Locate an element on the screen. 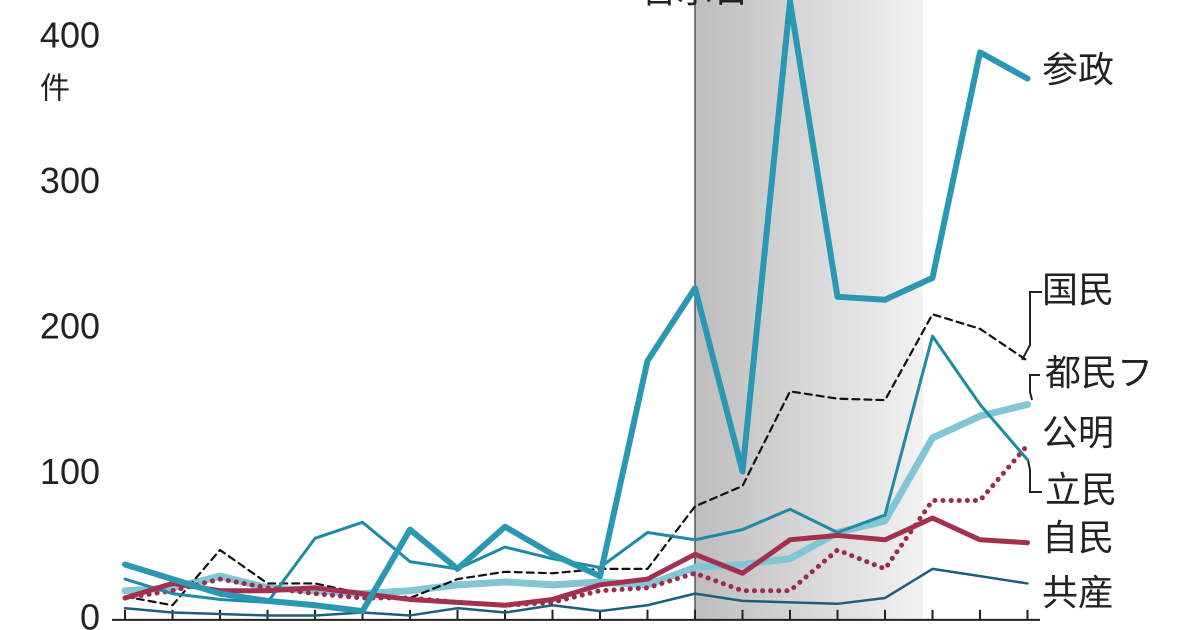 This screenshot has height=630, width=1200. series-label: 参政 is located at coordinates (1078, 70).